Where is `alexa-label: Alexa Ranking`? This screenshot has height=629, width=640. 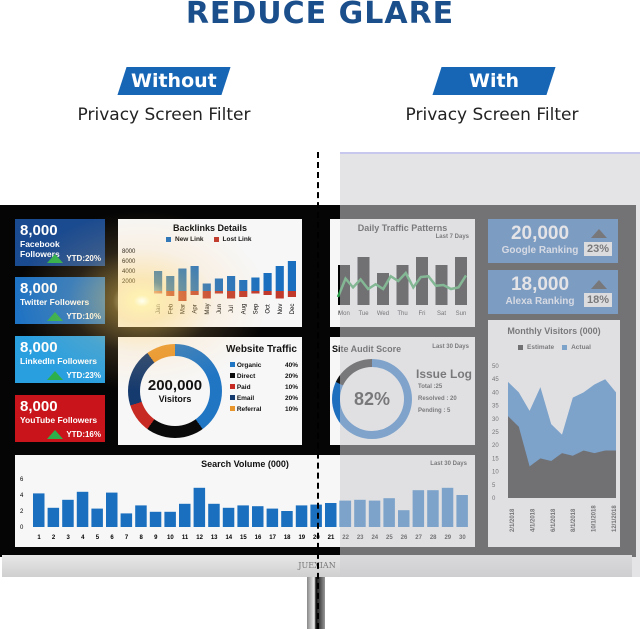 alexa-label: Alexa Ranking is located at coordinates (540, 301).